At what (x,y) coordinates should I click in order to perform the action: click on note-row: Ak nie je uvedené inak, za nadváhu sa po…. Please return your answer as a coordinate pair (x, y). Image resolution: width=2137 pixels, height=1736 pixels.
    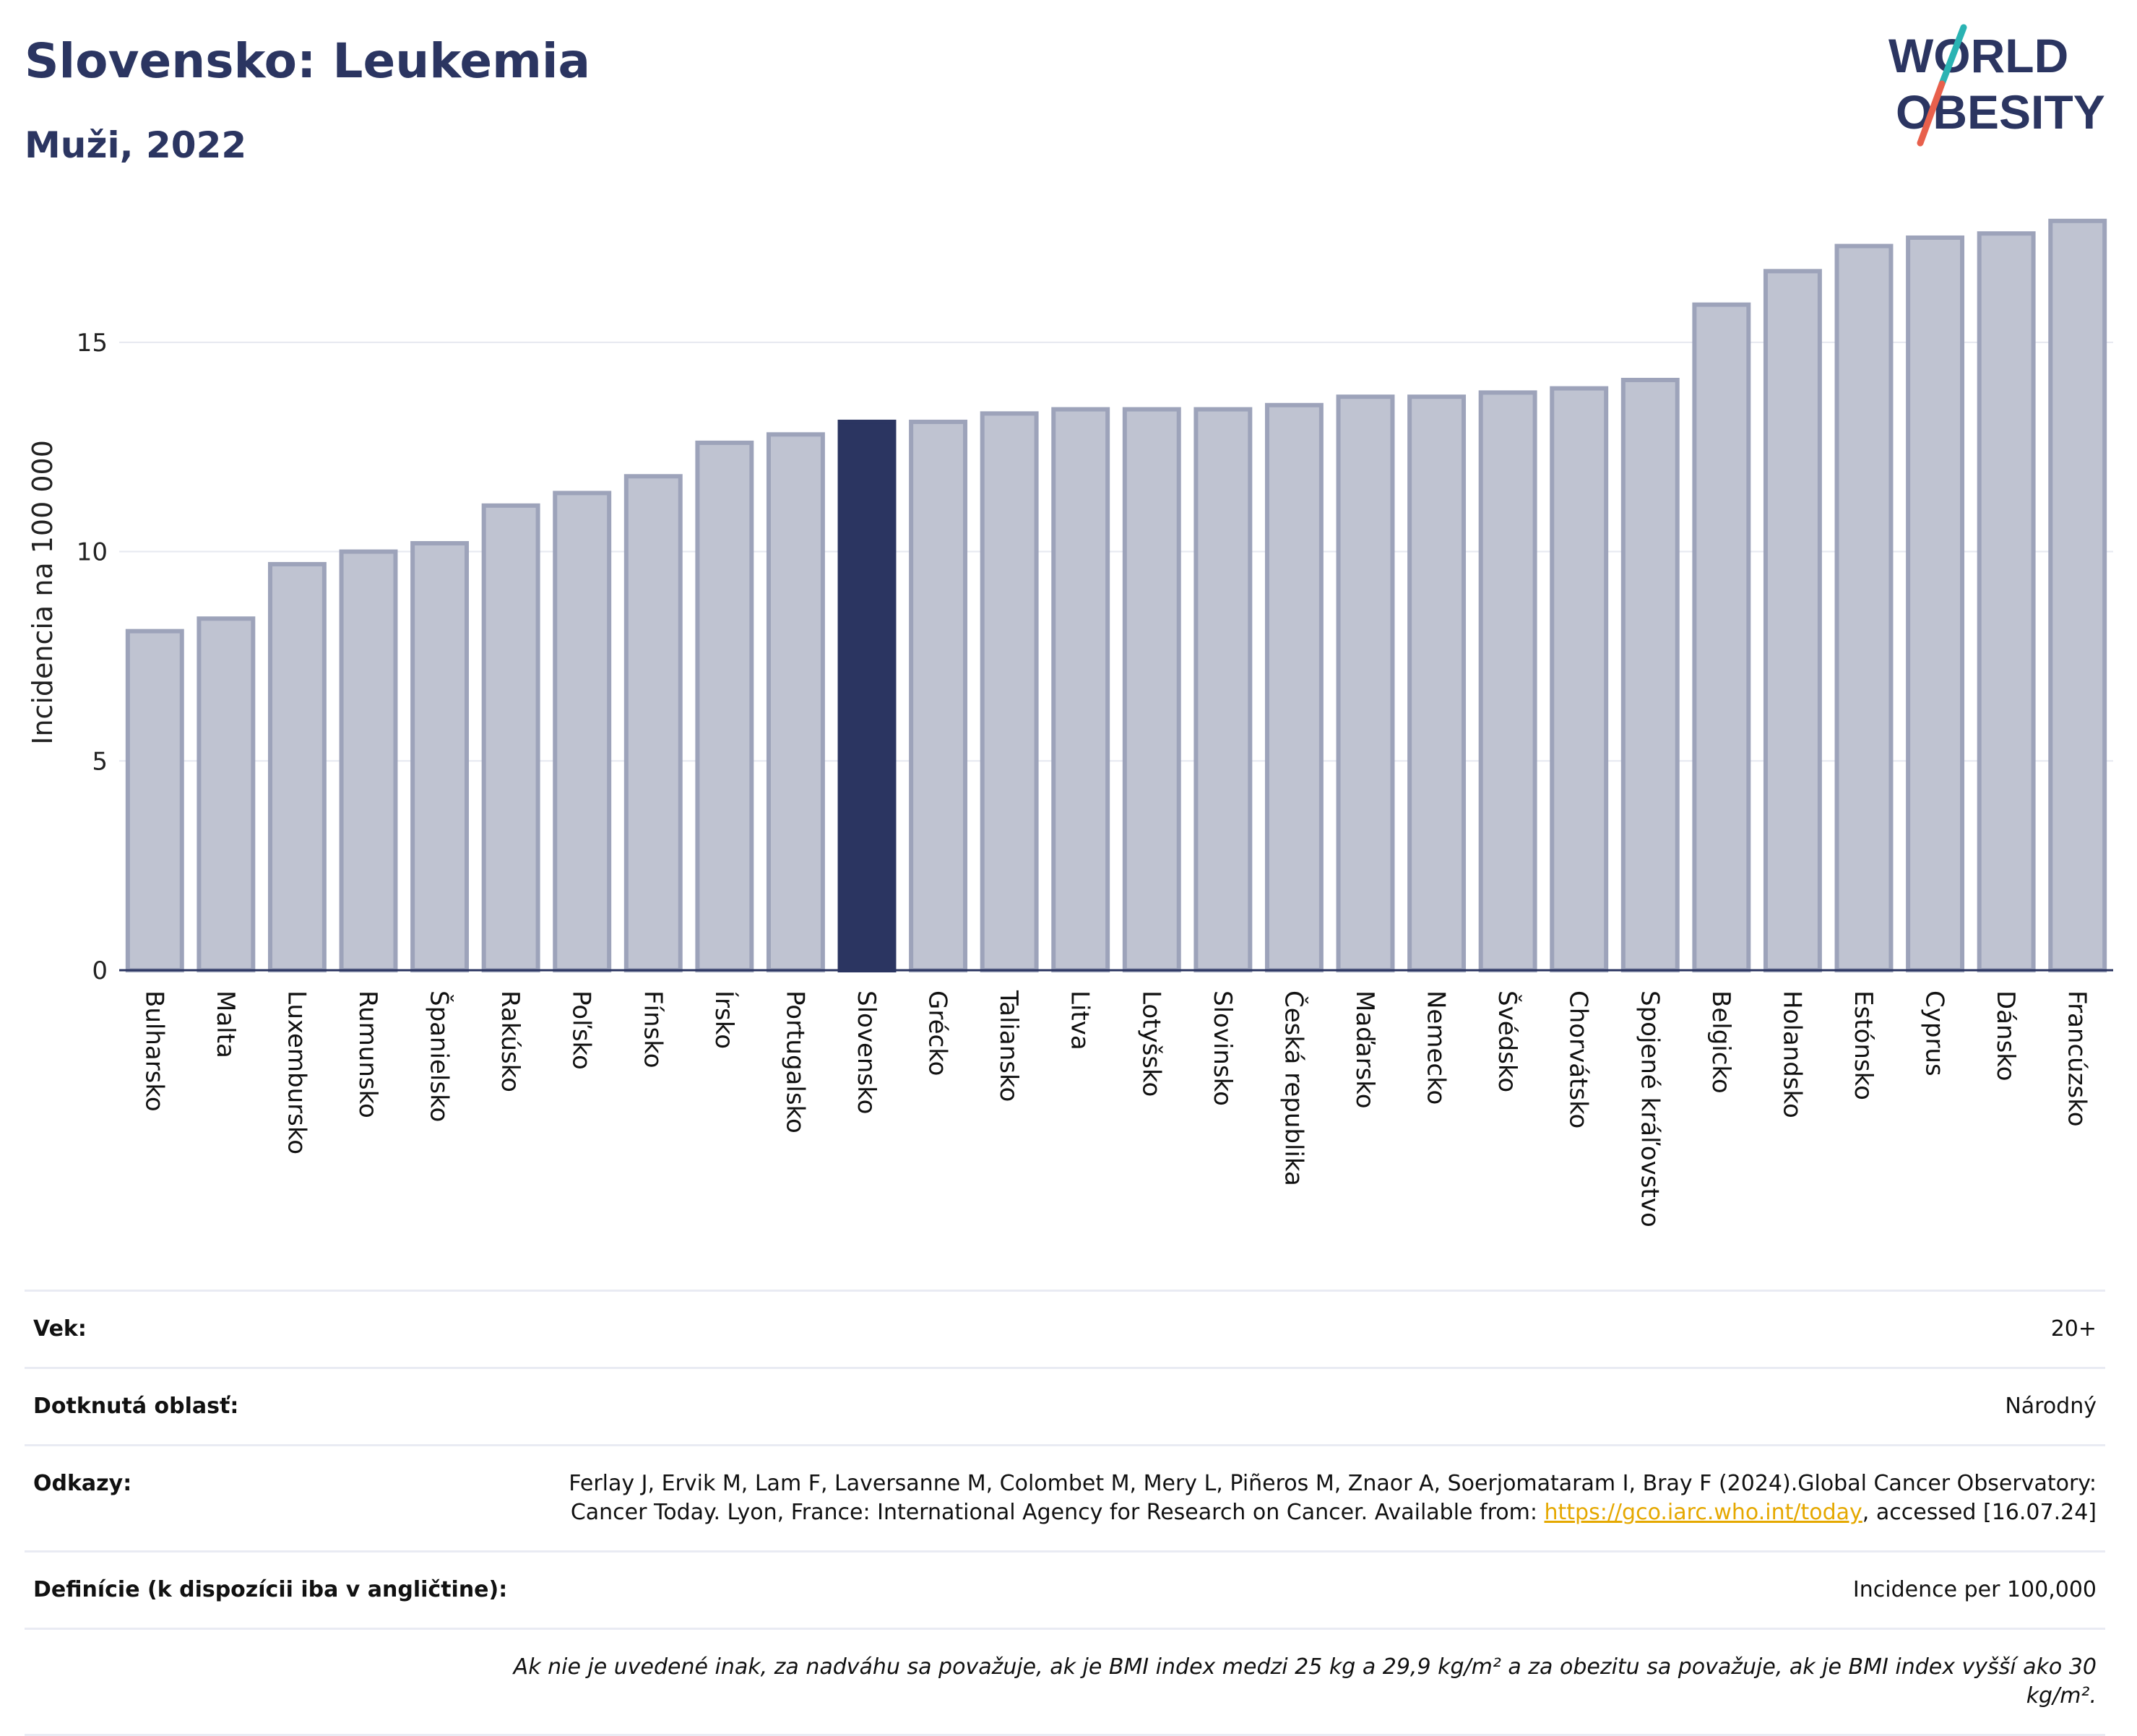
    Looking at the image, I should click on (1065, 1682).